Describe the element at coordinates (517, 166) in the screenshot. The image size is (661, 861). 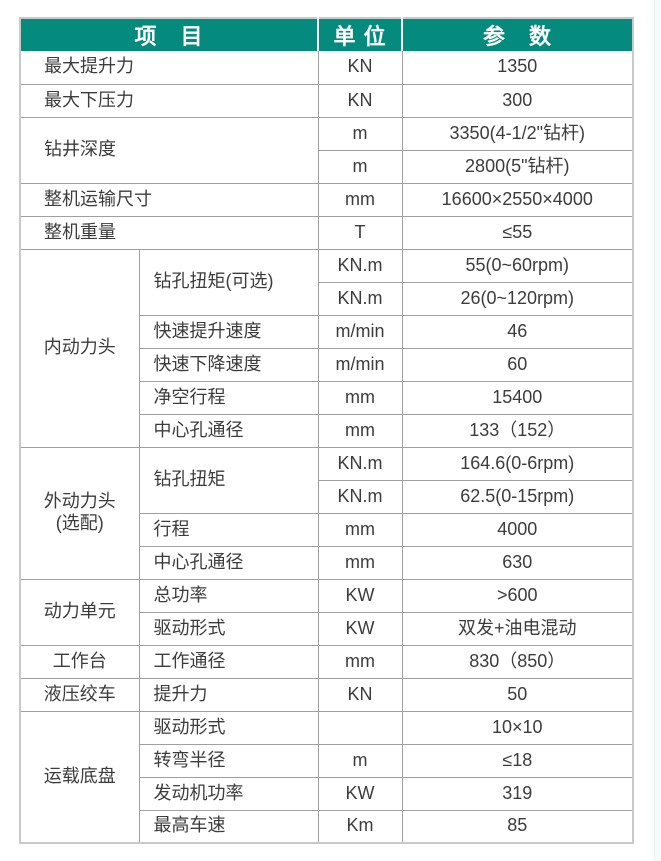
I see `param-cell: 2800(5"钻杆)` at that location.